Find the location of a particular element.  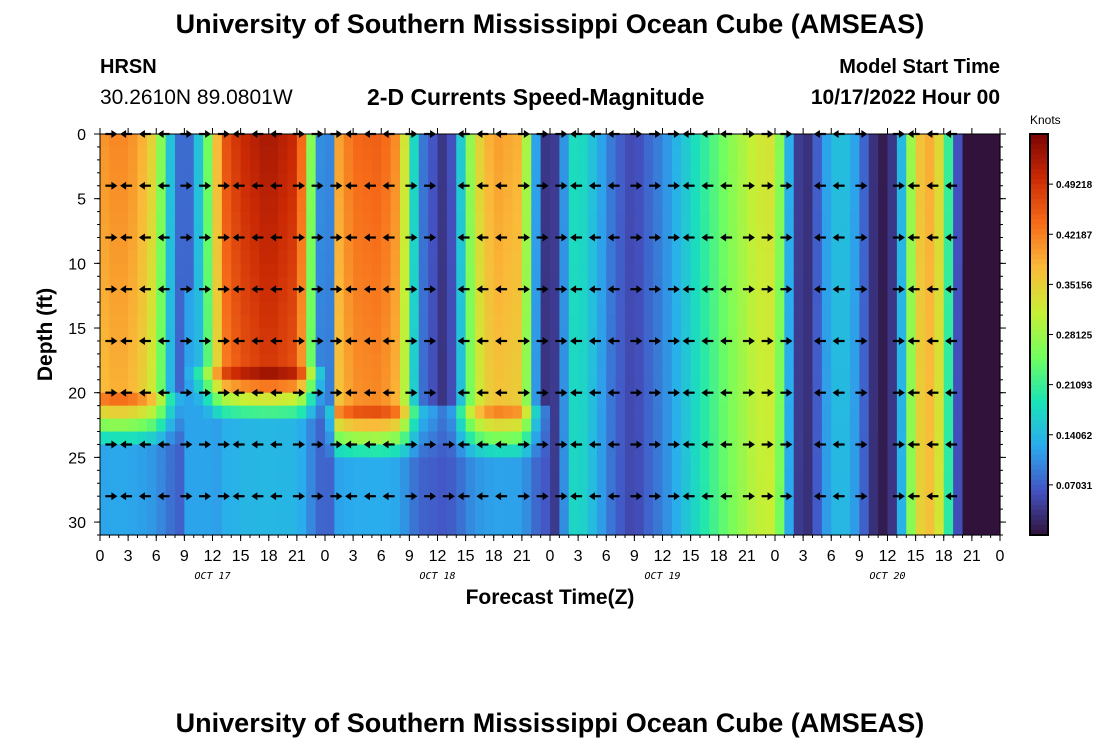

x-tick-label: 3 is located at coordinates (578, 556).